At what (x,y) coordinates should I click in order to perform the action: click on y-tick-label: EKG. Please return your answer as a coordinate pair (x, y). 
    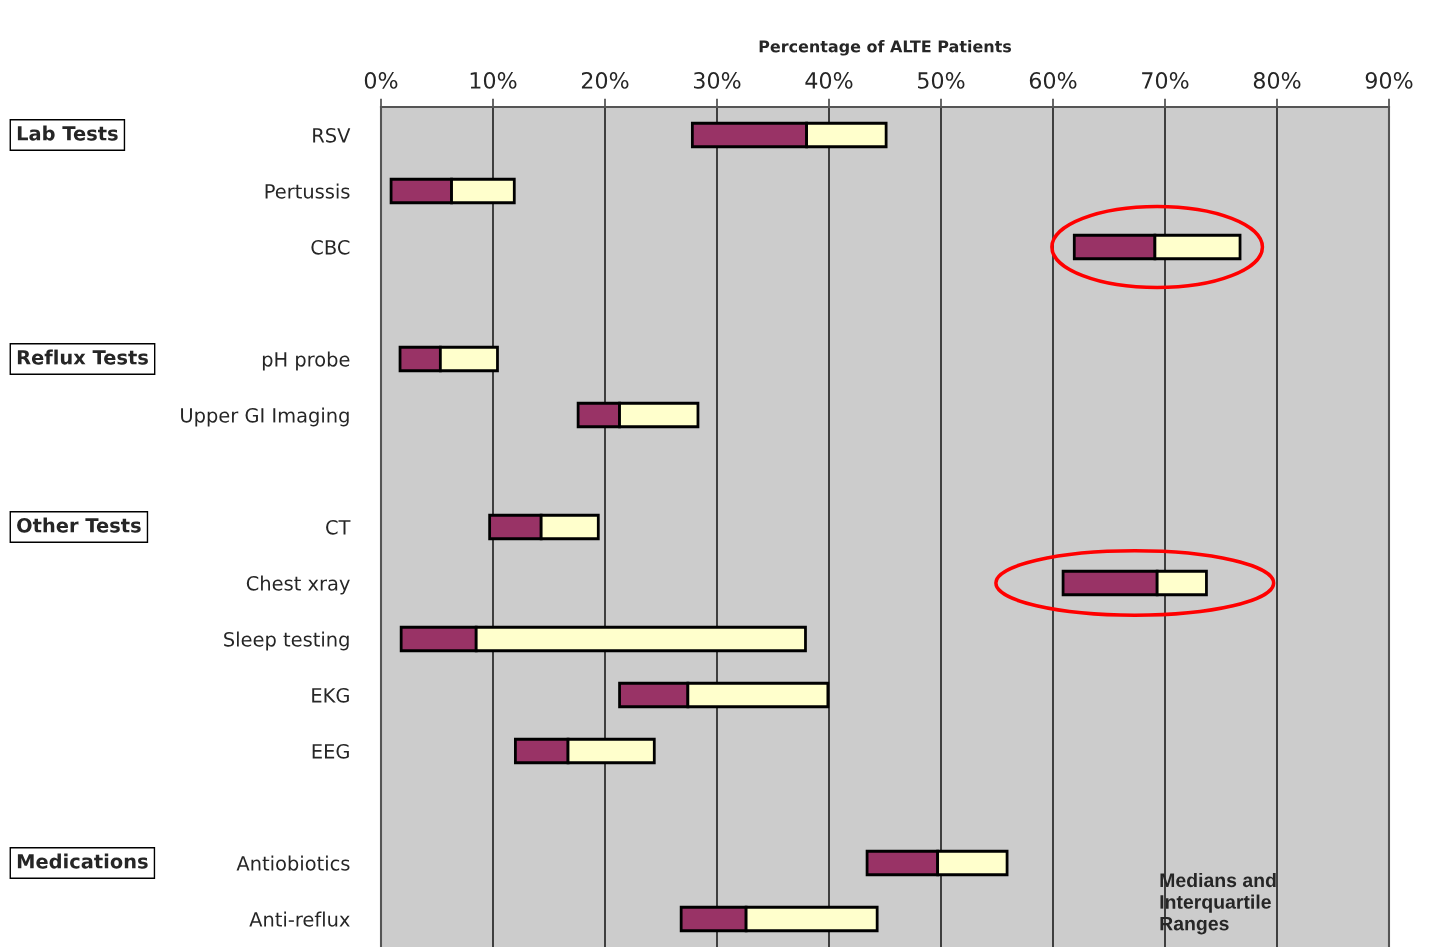
    Looking at the image, I should click on (330, 695).